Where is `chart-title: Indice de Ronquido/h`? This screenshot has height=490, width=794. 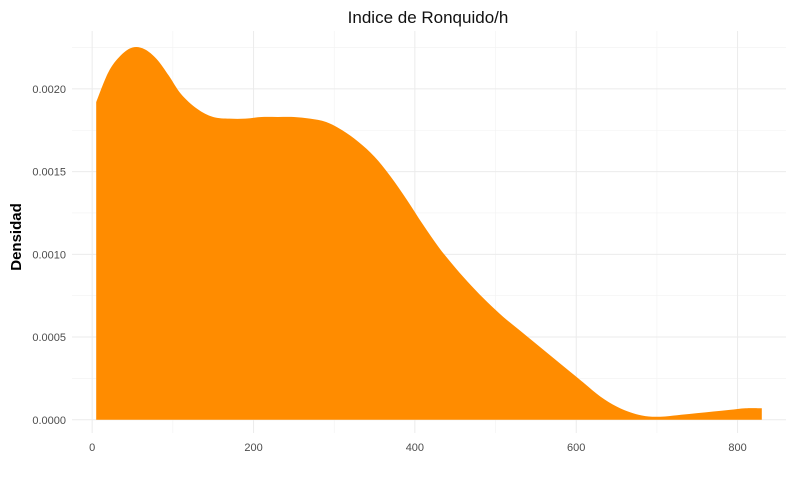
chart-title: Indice de Ronquido/h is located at coordinates (428, 17).